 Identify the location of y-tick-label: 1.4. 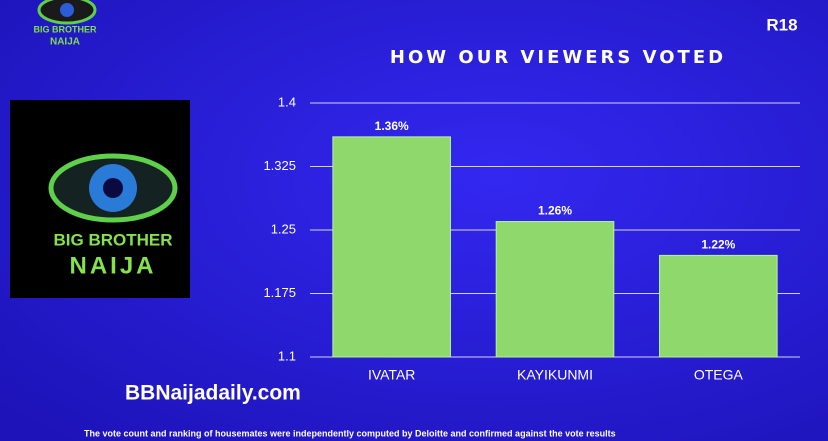
(287, 101).